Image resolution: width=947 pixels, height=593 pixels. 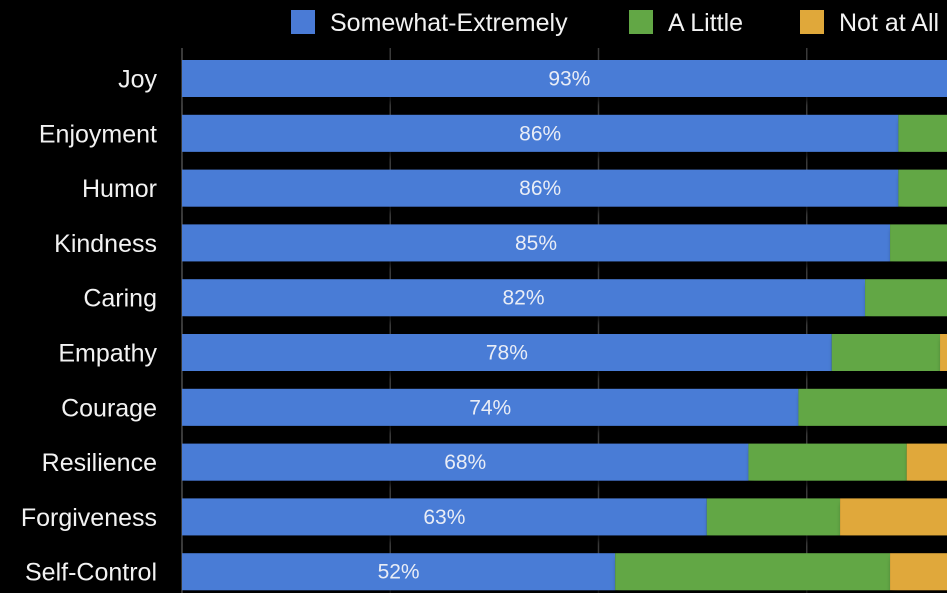 I want to click on category-label: Joy, so click(x=137, y=80).